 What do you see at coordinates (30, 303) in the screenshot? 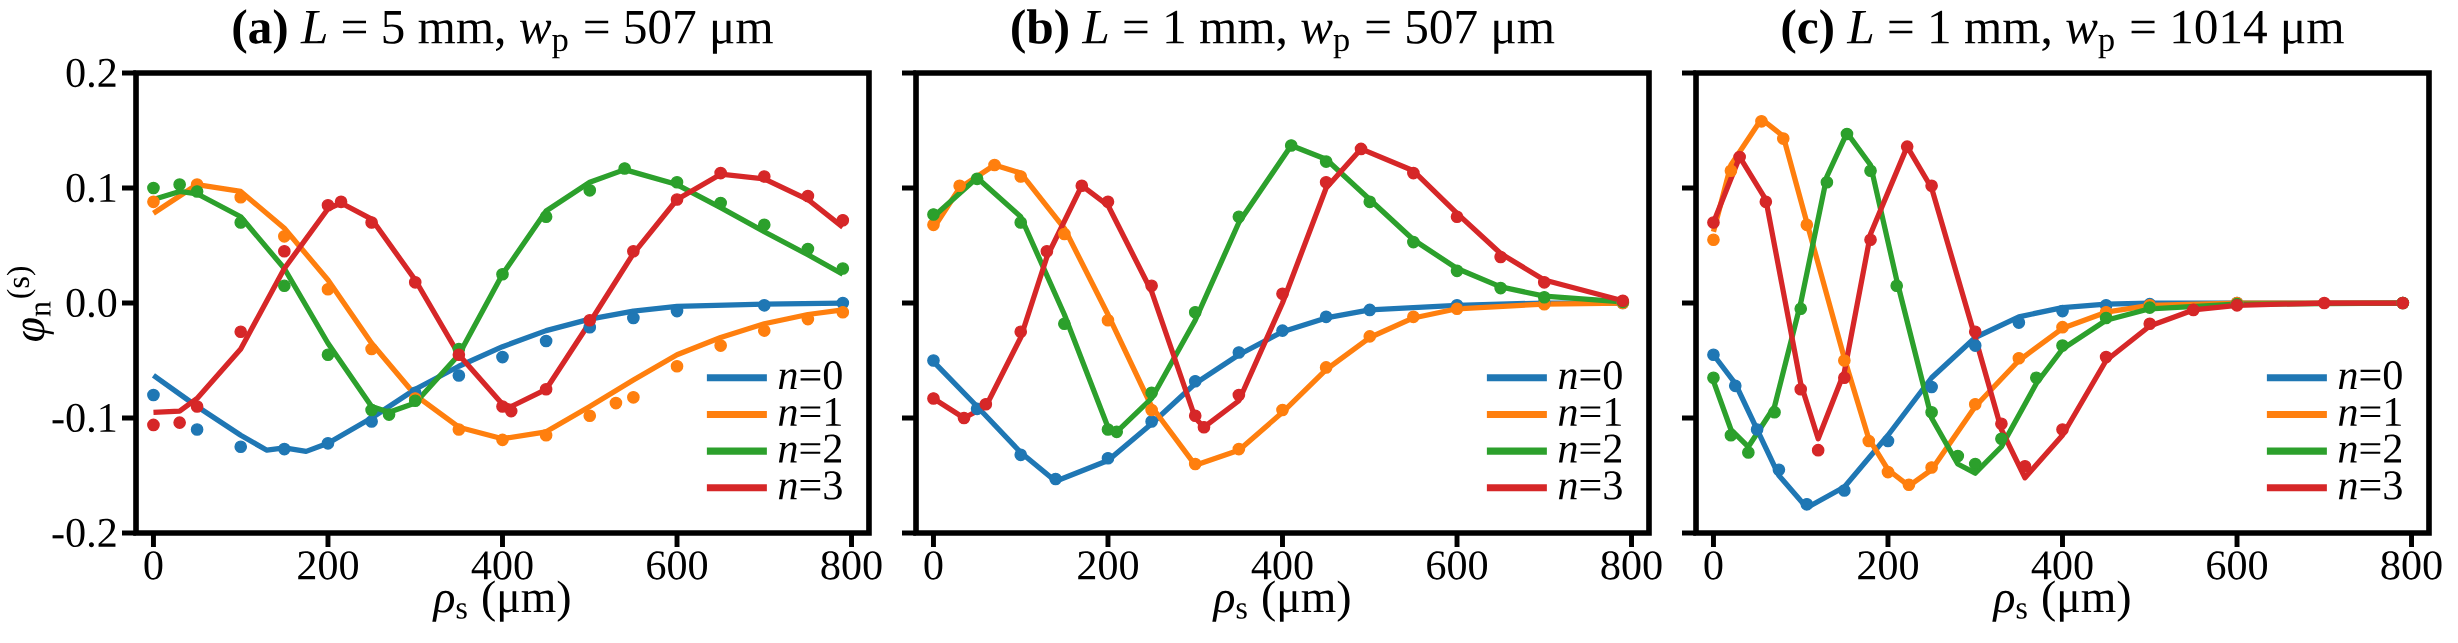
I see `y-axis-title: φ$_{n}$(s)` at bounding box center [30, 303].